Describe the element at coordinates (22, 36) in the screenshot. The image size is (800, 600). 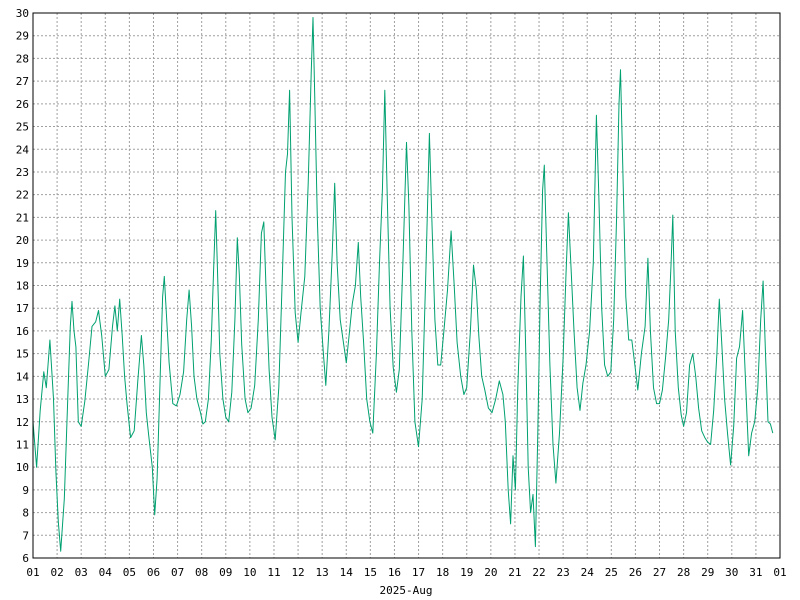
I see `y-tick-label: 29` at that location.